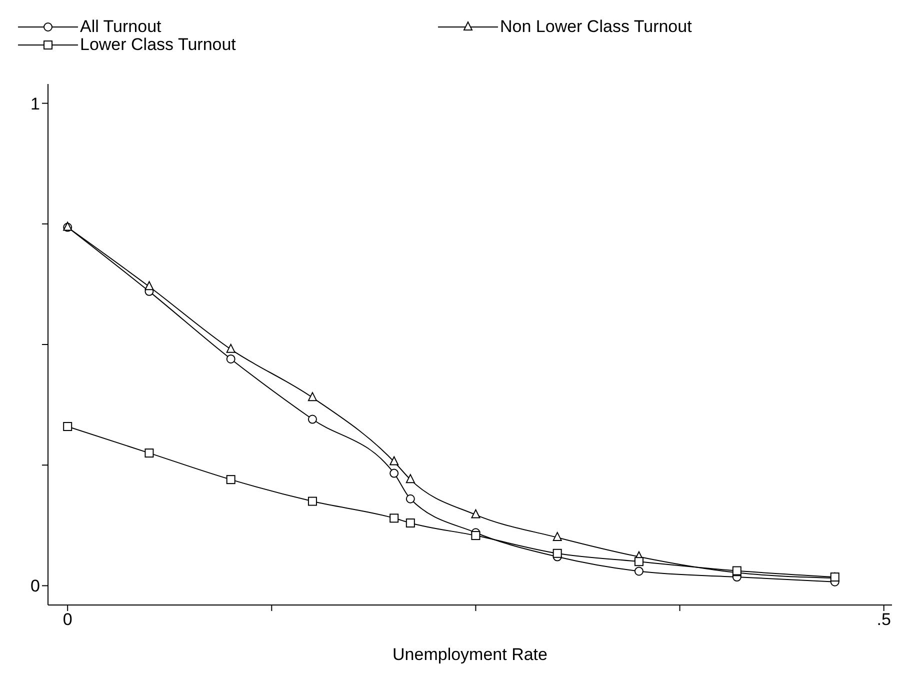 The height and width of the screenshot is (683, 910). I want to click on x-tick-label: .5, so click(883, 620).